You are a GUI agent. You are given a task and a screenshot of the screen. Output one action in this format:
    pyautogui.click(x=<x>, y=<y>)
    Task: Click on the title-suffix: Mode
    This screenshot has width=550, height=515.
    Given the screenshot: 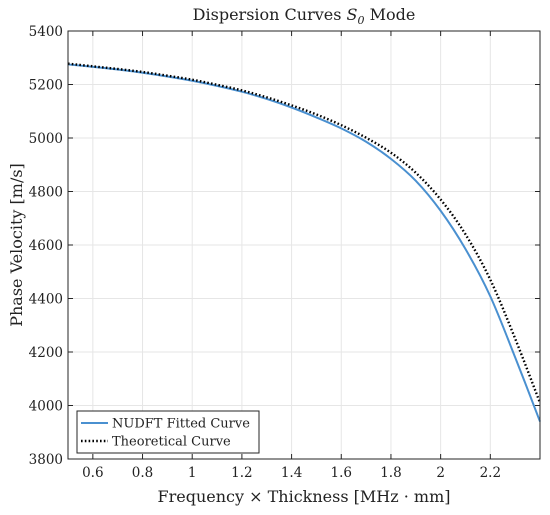 What is the action you would take?
    pyautogui.click(x=390, y=14)
    